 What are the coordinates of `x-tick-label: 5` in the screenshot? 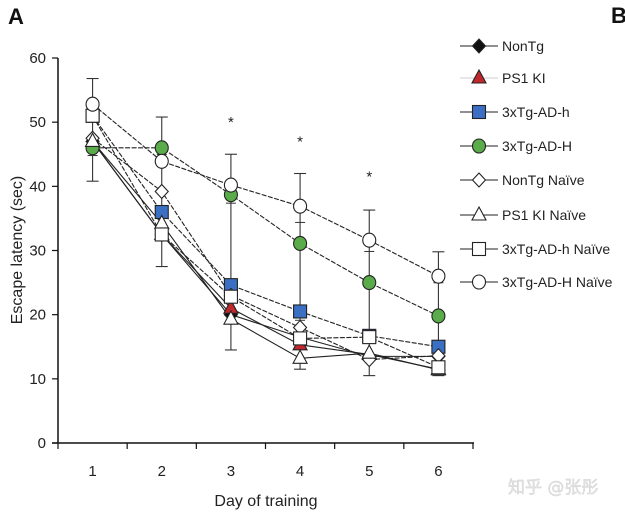 It's located at (369, 471).